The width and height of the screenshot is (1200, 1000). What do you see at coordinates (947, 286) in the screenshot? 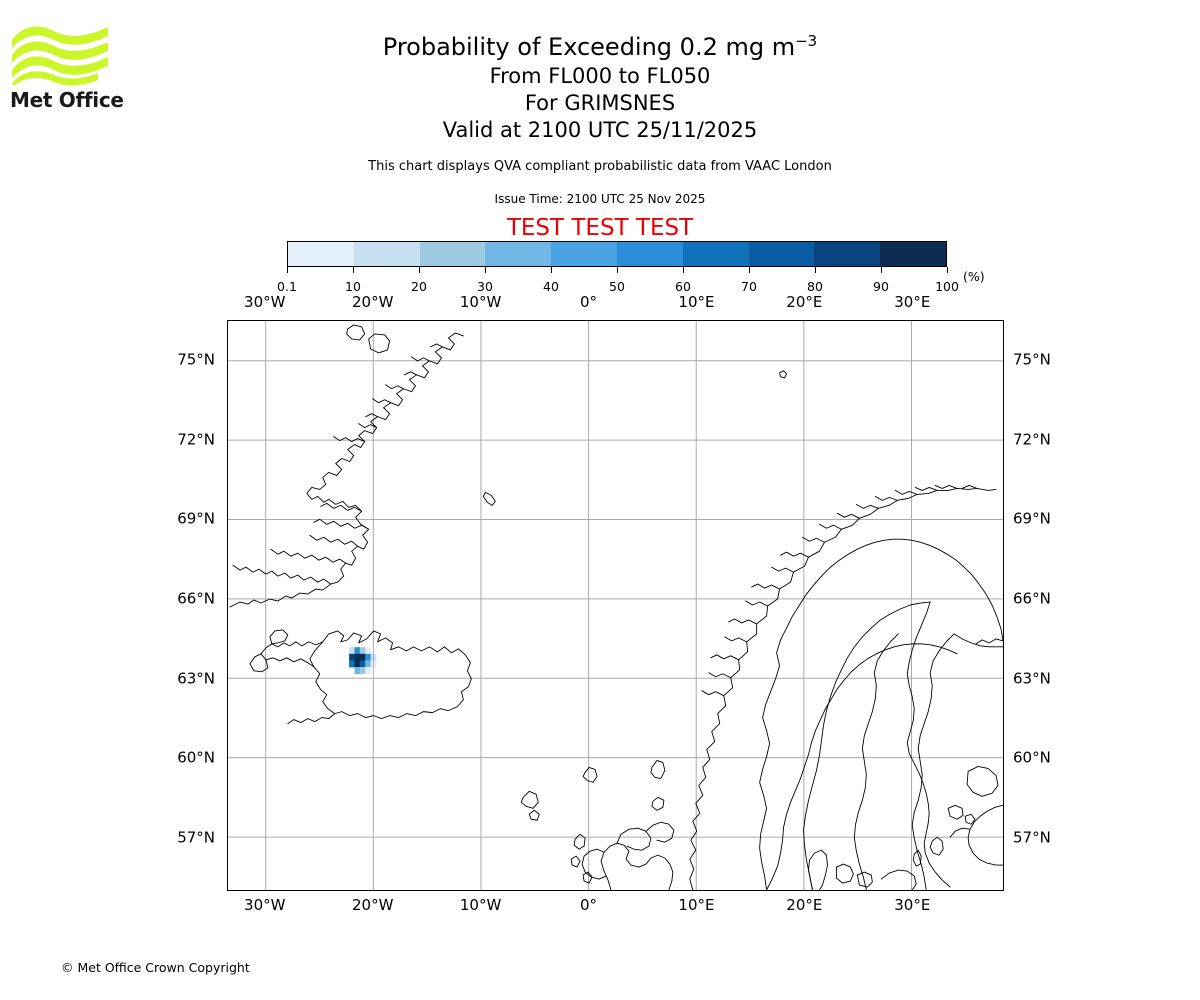
I see `colorbar-tick-label-10: 100` at bounding box center [947, 286].